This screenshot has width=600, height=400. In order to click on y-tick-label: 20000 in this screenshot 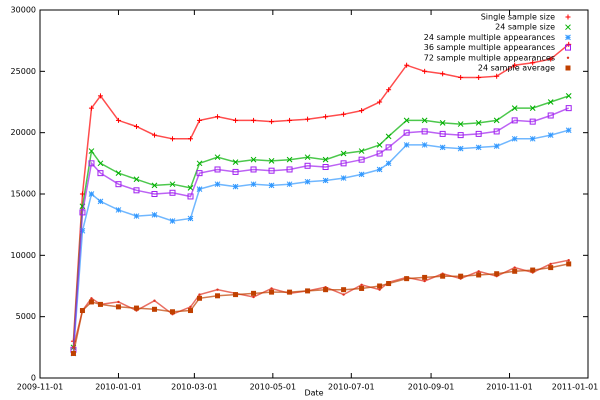, I will do `click(23, 132)`.